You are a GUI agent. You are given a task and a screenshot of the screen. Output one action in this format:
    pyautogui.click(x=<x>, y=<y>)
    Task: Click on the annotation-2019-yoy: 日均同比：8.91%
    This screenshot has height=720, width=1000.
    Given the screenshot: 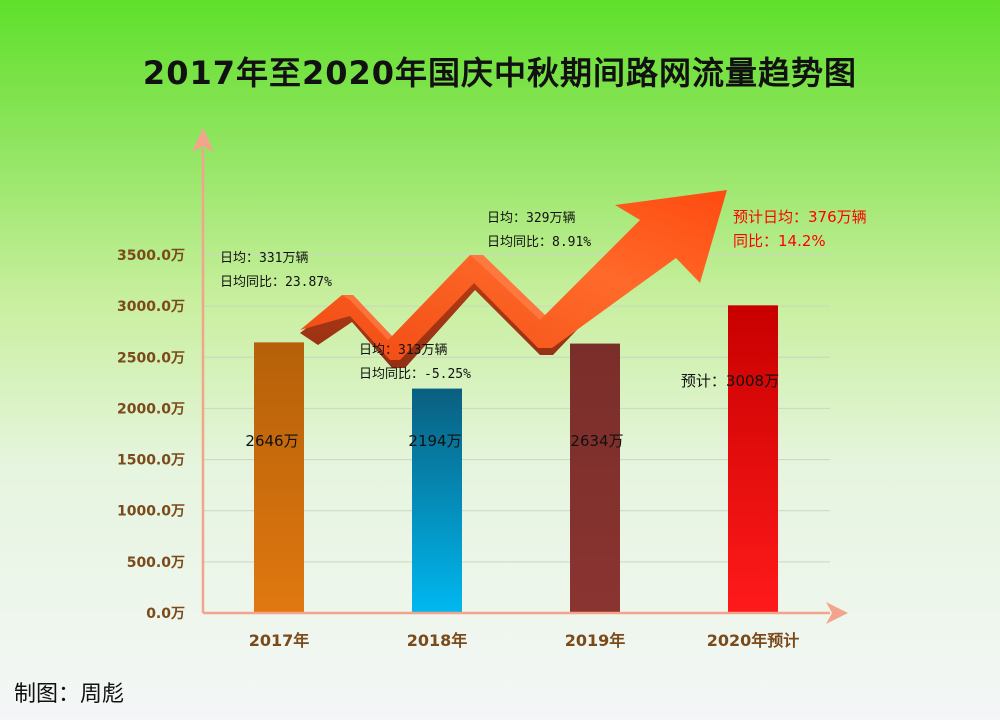 What is the action you would take?
    pyautogui.click(x=539, y=242)
    